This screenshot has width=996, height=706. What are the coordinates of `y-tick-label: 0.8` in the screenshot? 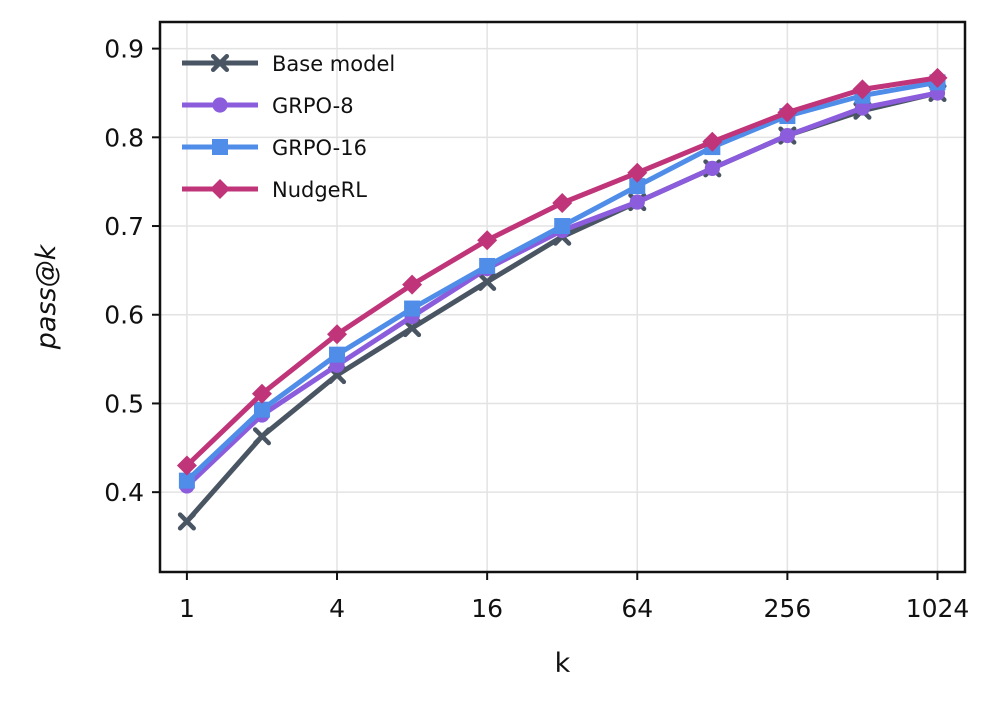 It's located at (124, 137).